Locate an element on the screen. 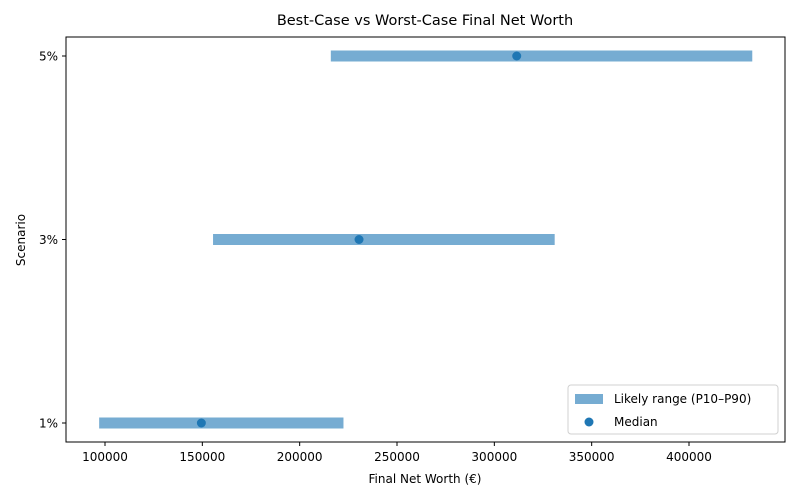 The image size is (800, 504). y-tick-label: 5% is located at coordinates (48, 57).